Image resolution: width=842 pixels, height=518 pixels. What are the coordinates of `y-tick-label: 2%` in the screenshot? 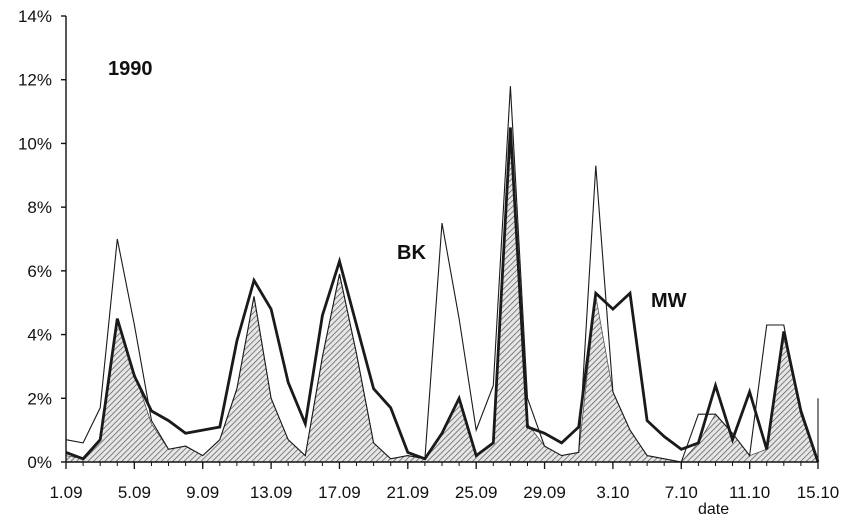 It's located at (39, 398).